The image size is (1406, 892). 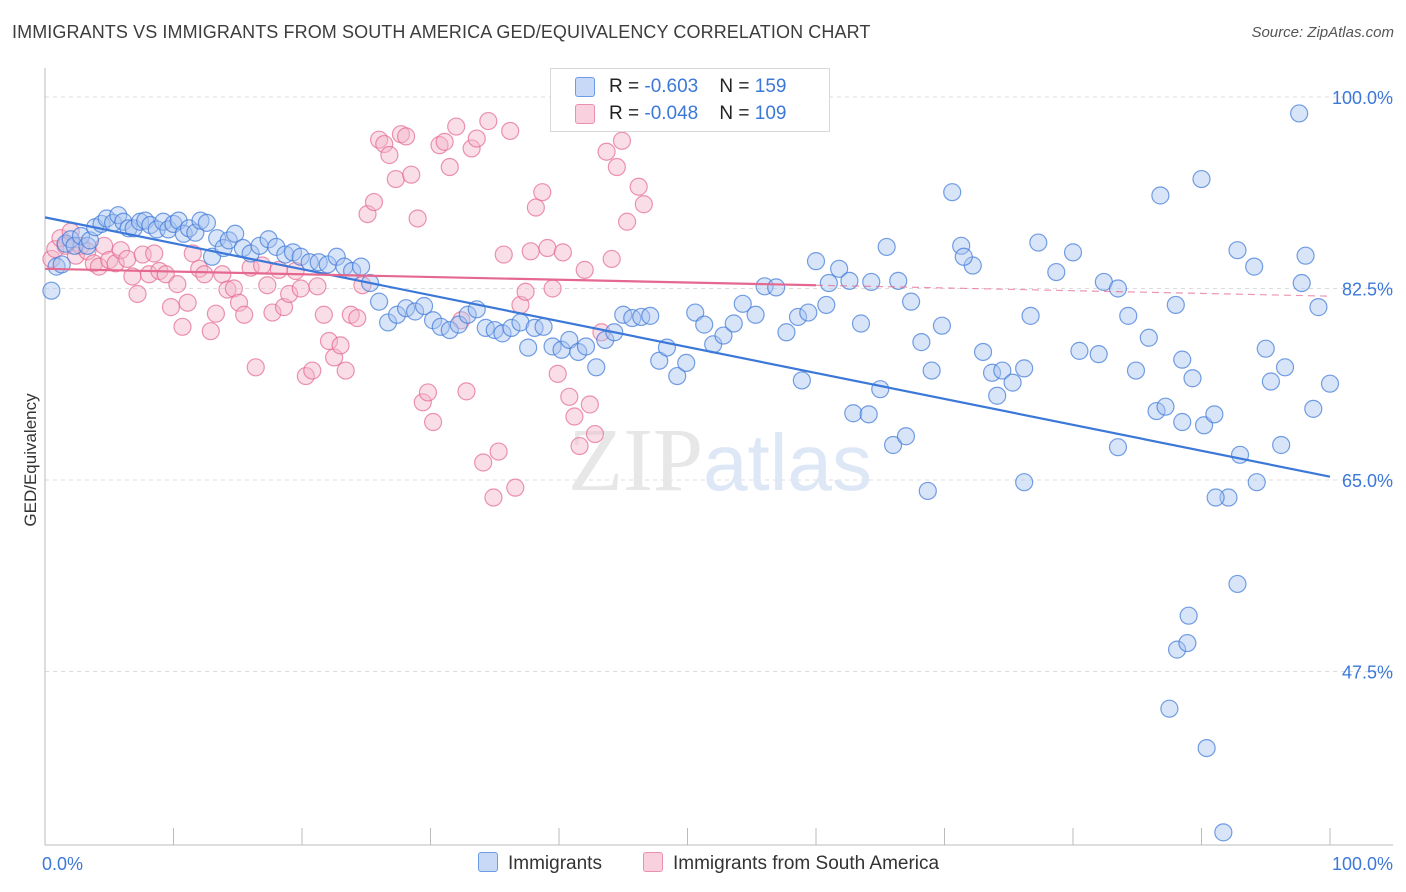 What do you see at coordinates (770, 86) in the screenshot?
I see `legend-n-value: 159` at bounding box center [770, 86].